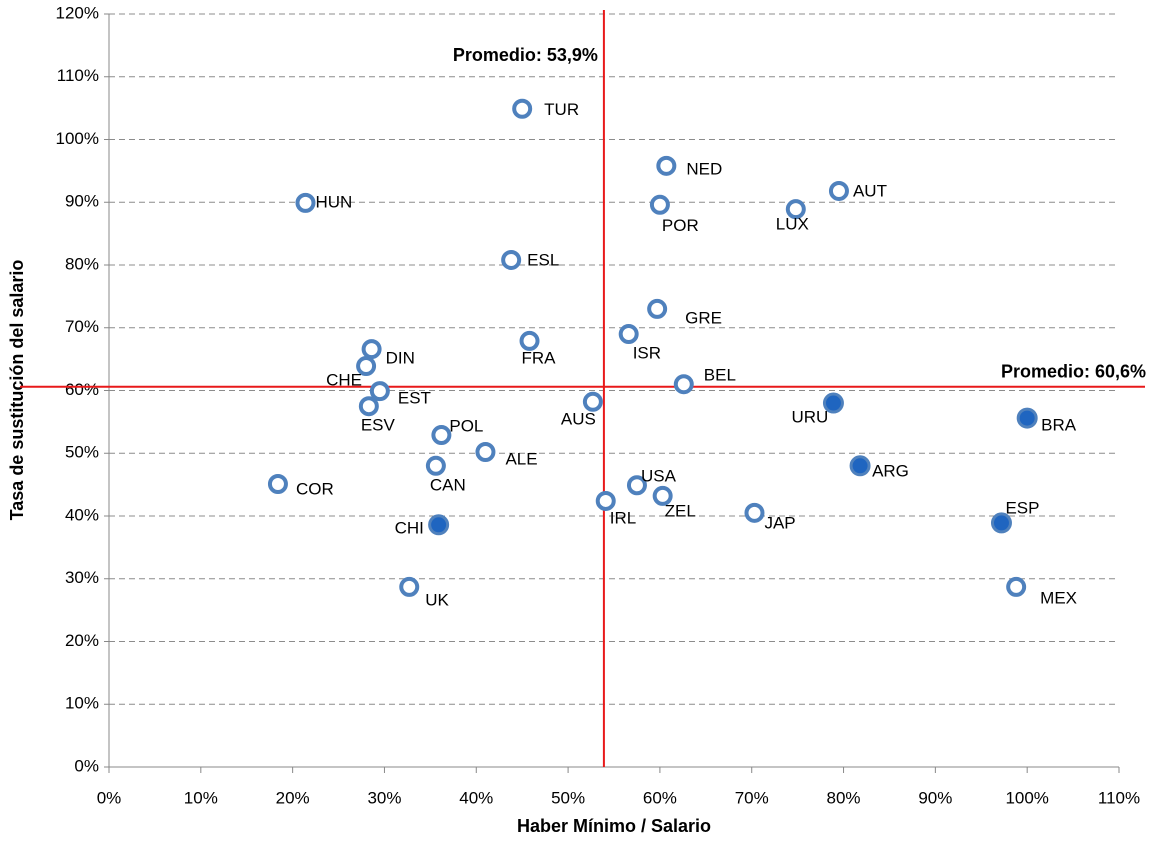  What do you see at coordinates (539, 357) in the screenshot?
I see `point-label: FRA` at bounding box center [539, 357].